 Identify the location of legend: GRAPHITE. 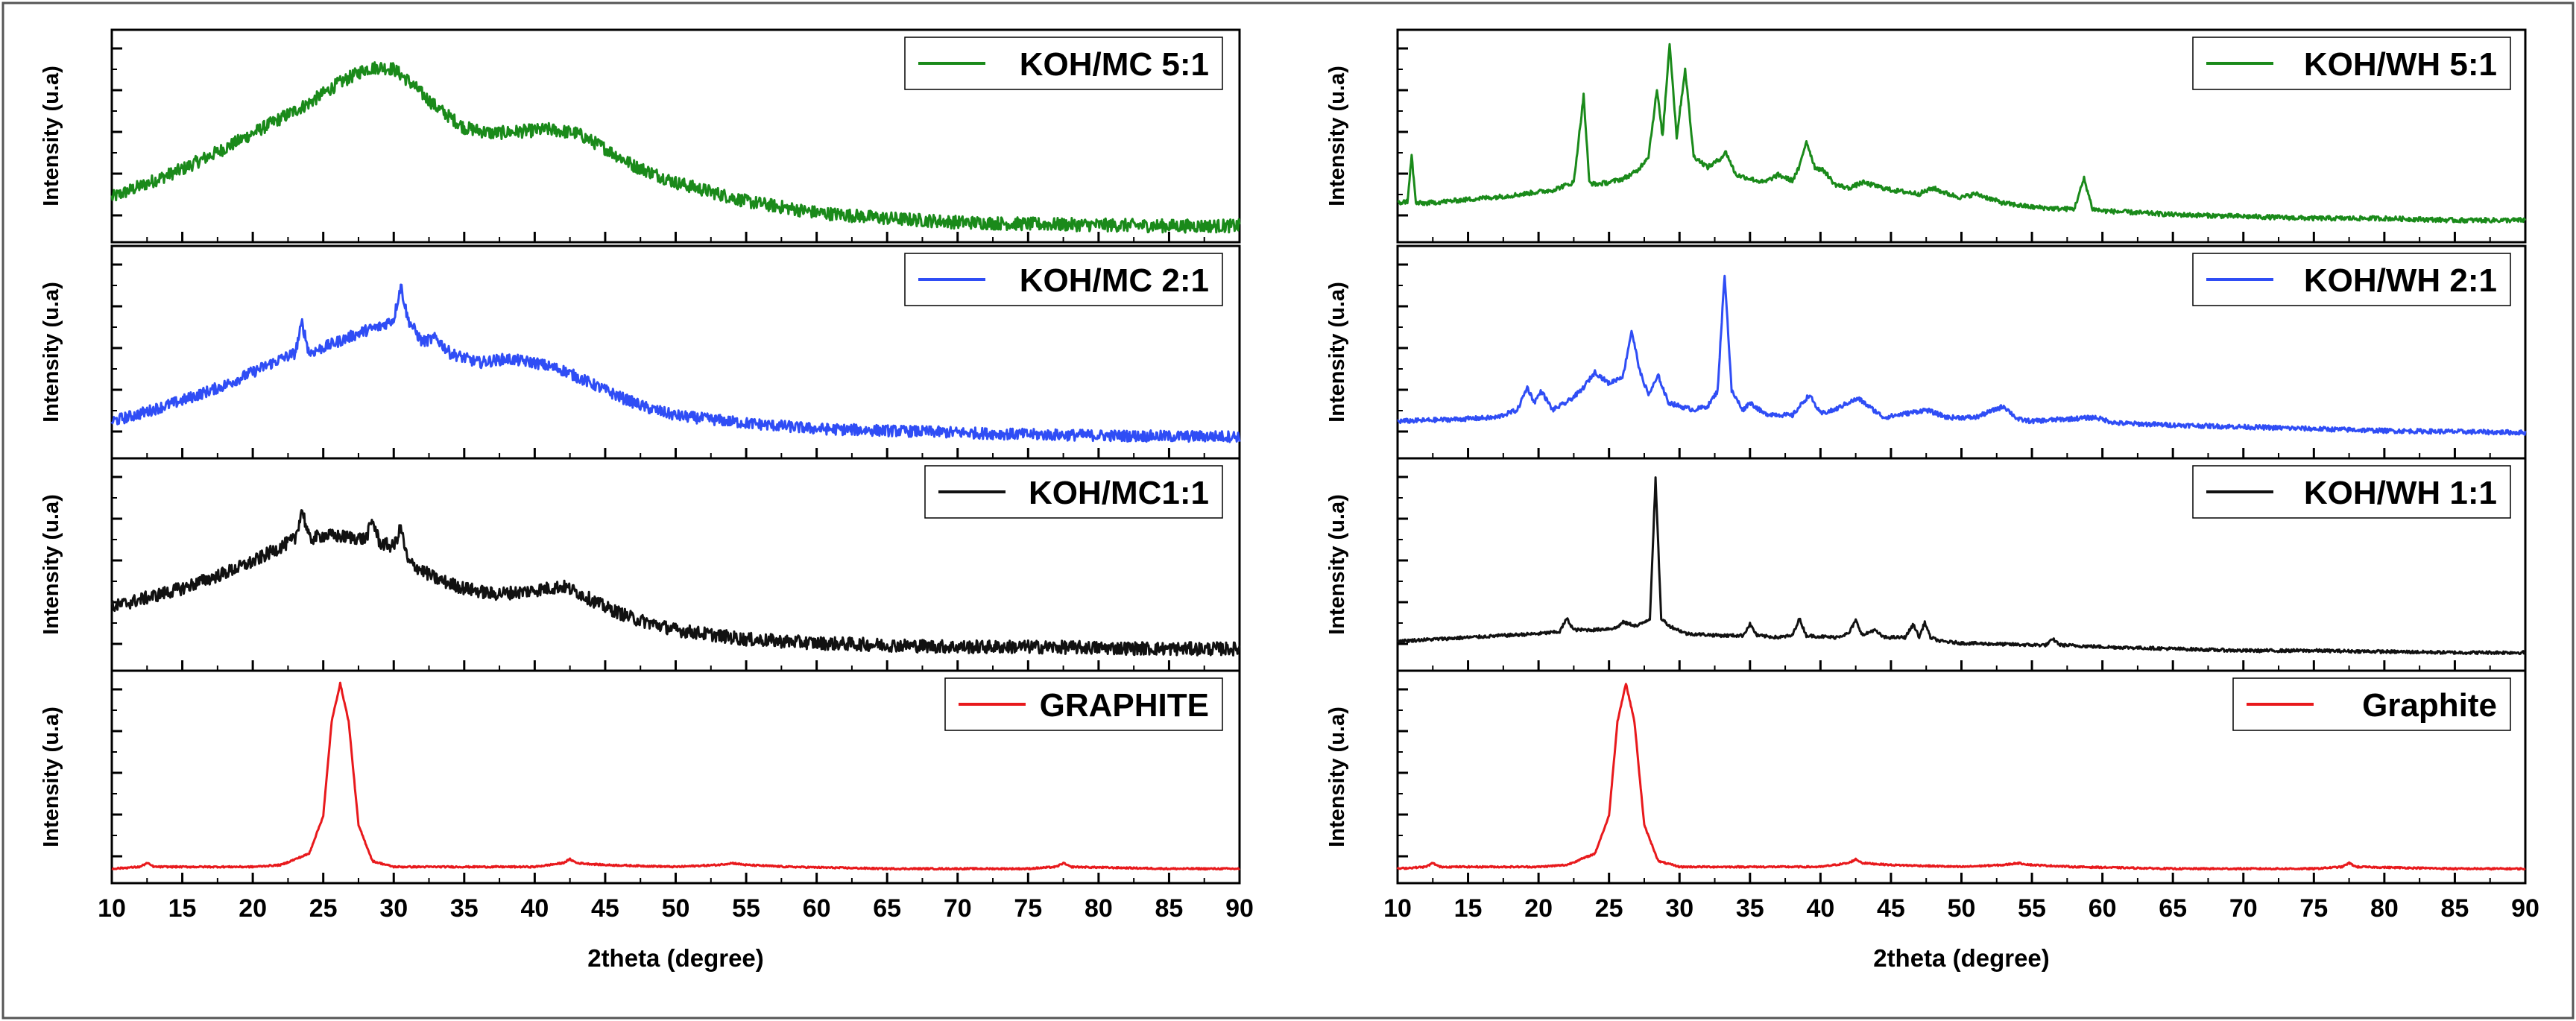
(1083, 704).